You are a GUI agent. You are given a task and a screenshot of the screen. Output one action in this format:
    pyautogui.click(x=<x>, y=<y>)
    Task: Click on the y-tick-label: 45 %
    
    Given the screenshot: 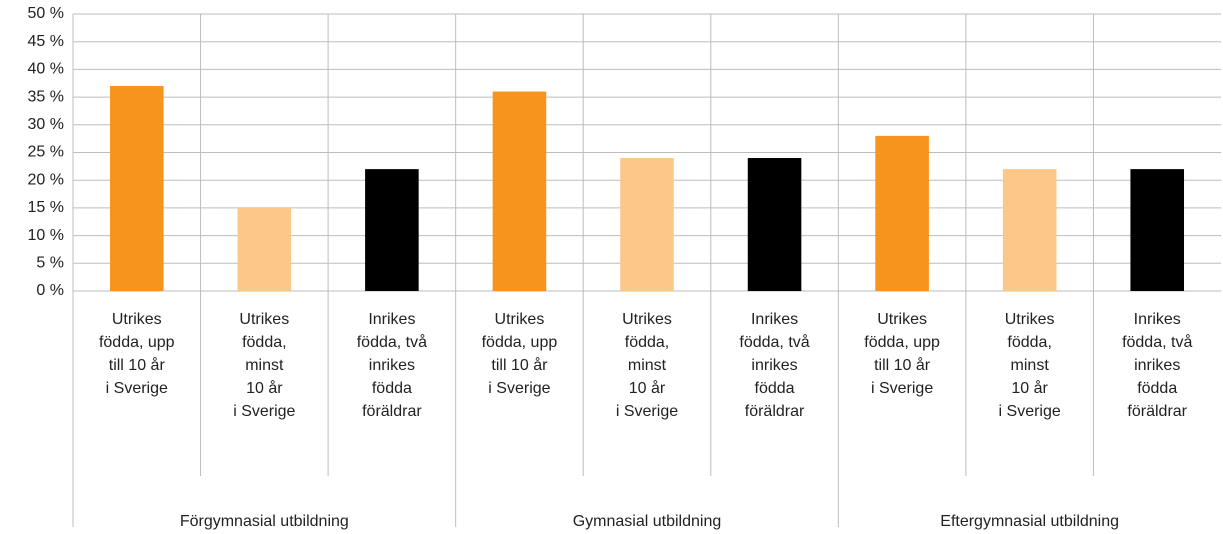 What is the action you would take?
    pyautogui.click(x=46, y=41)
    